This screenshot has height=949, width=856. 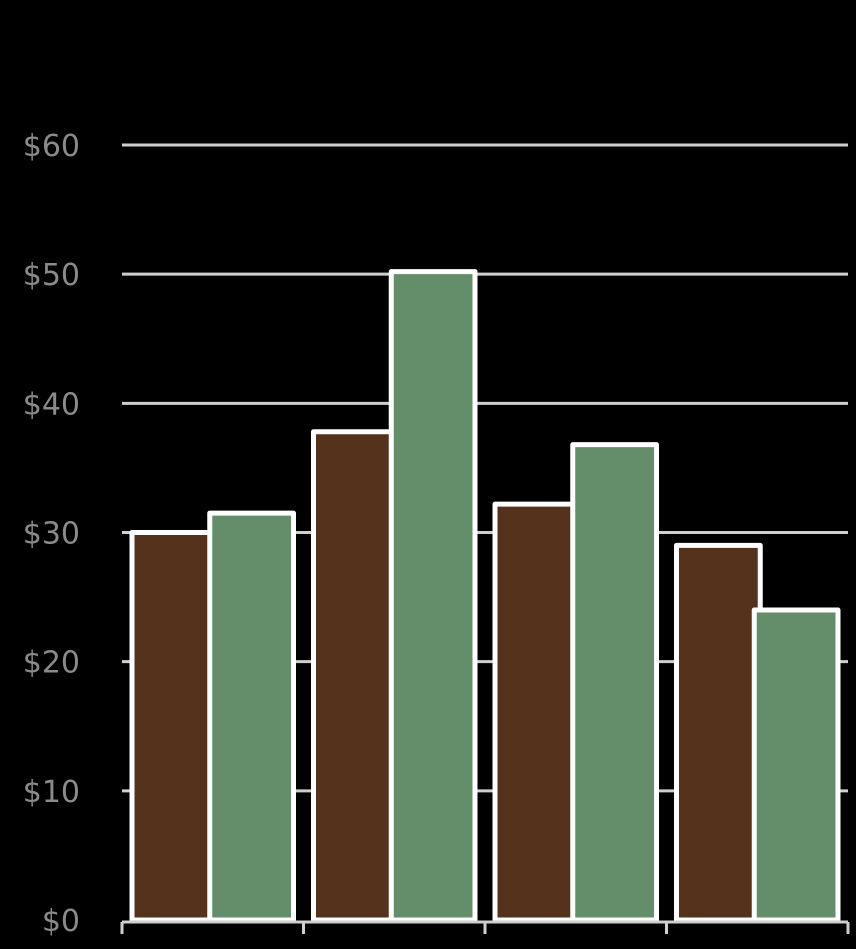 What do you see at coordinates (51, 663) in the screenshot?
I see `y-tick-label: $20` at bounding box center [51, 663].